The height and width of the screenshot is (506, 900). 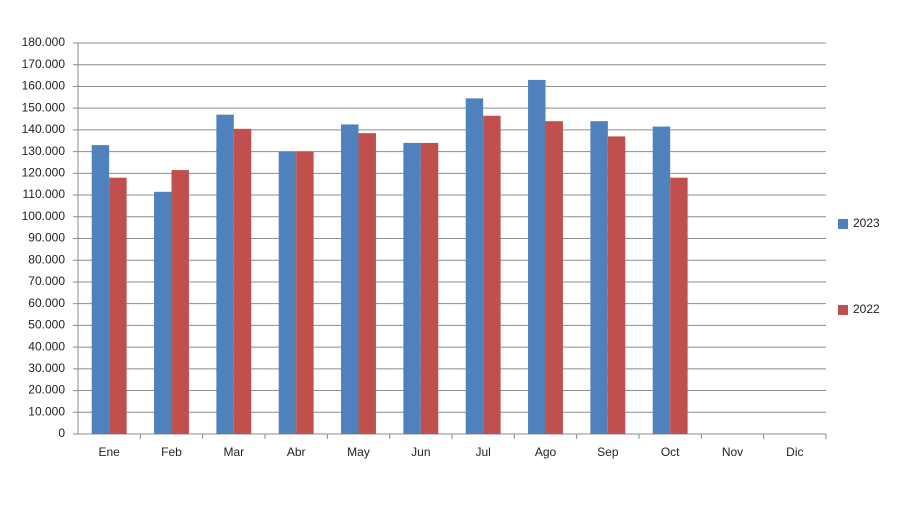 What do you see at coordinates (46, 411) in the screenshot?
I see `y-tick-label: 10.000` at bounding box center [46, 411].